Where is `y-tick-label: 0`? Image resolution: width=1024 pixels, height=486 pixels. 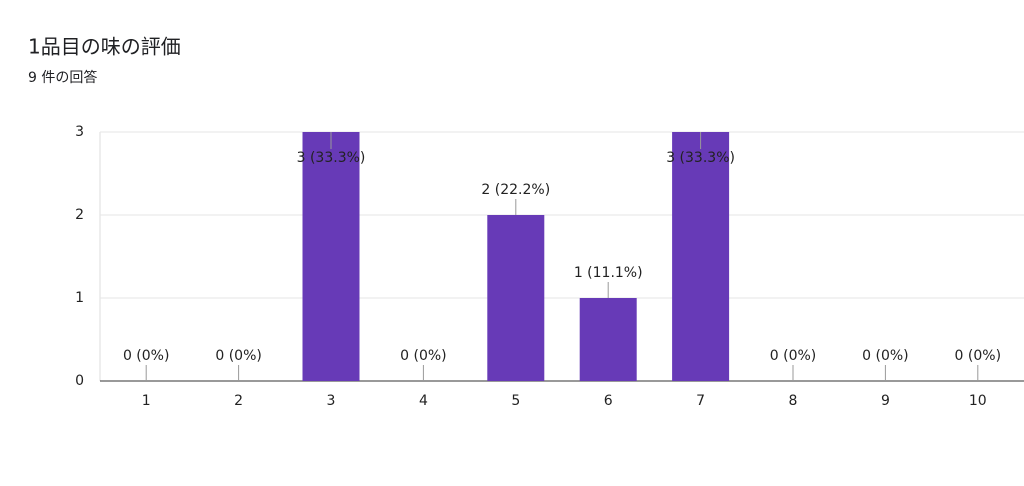
y-tick-label: 0 is located at coordinates (79, 381).